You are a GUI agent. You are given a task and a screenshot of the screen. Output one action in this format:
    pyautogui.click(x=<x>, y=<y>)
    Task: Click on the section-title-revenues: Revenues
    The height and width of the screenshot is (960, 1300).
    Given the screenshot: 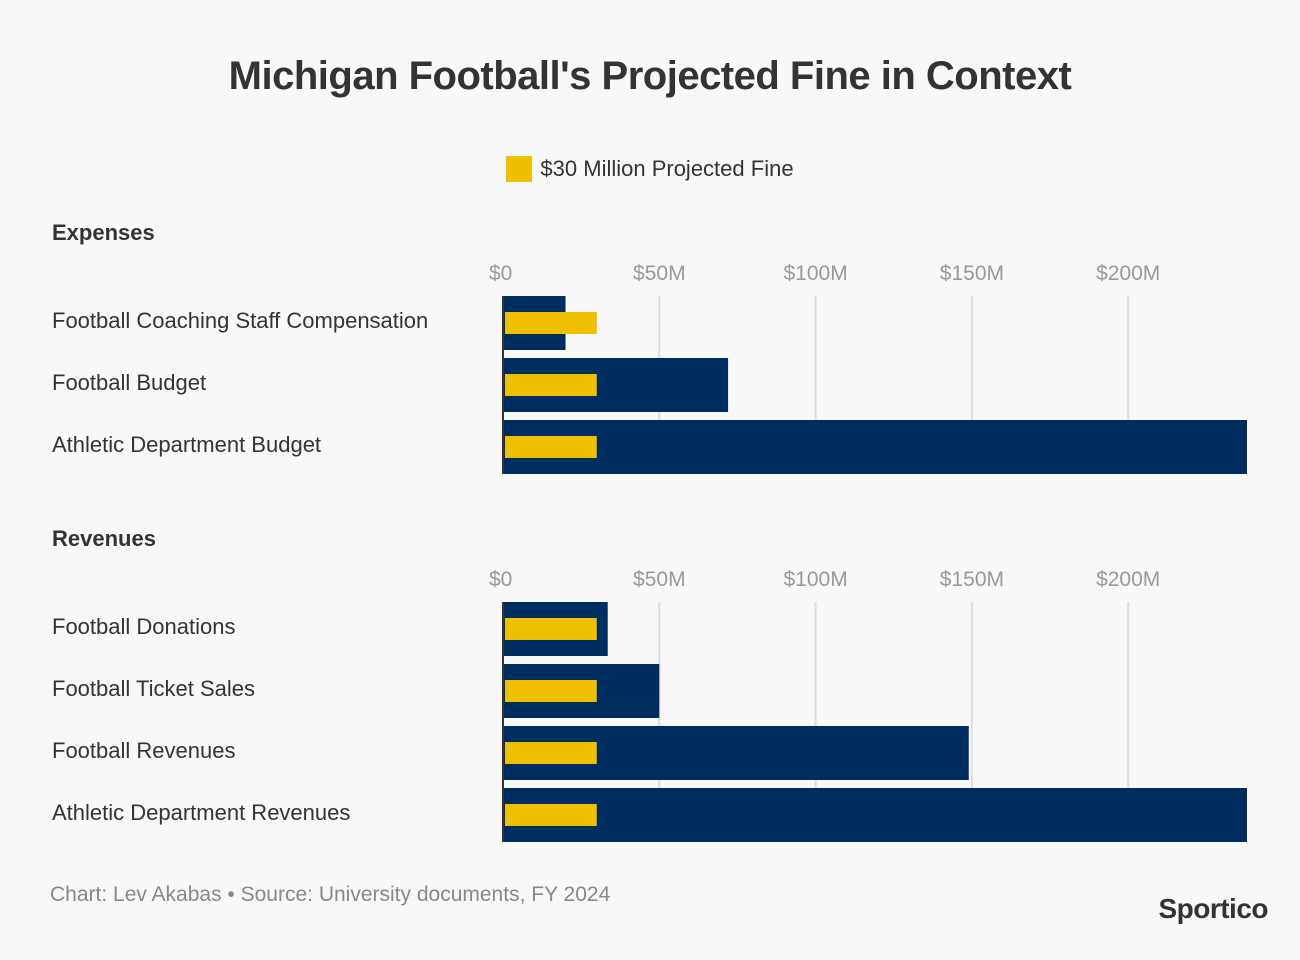 What is the action you would take?
    pyautogui.click(x=104, y=538)
    